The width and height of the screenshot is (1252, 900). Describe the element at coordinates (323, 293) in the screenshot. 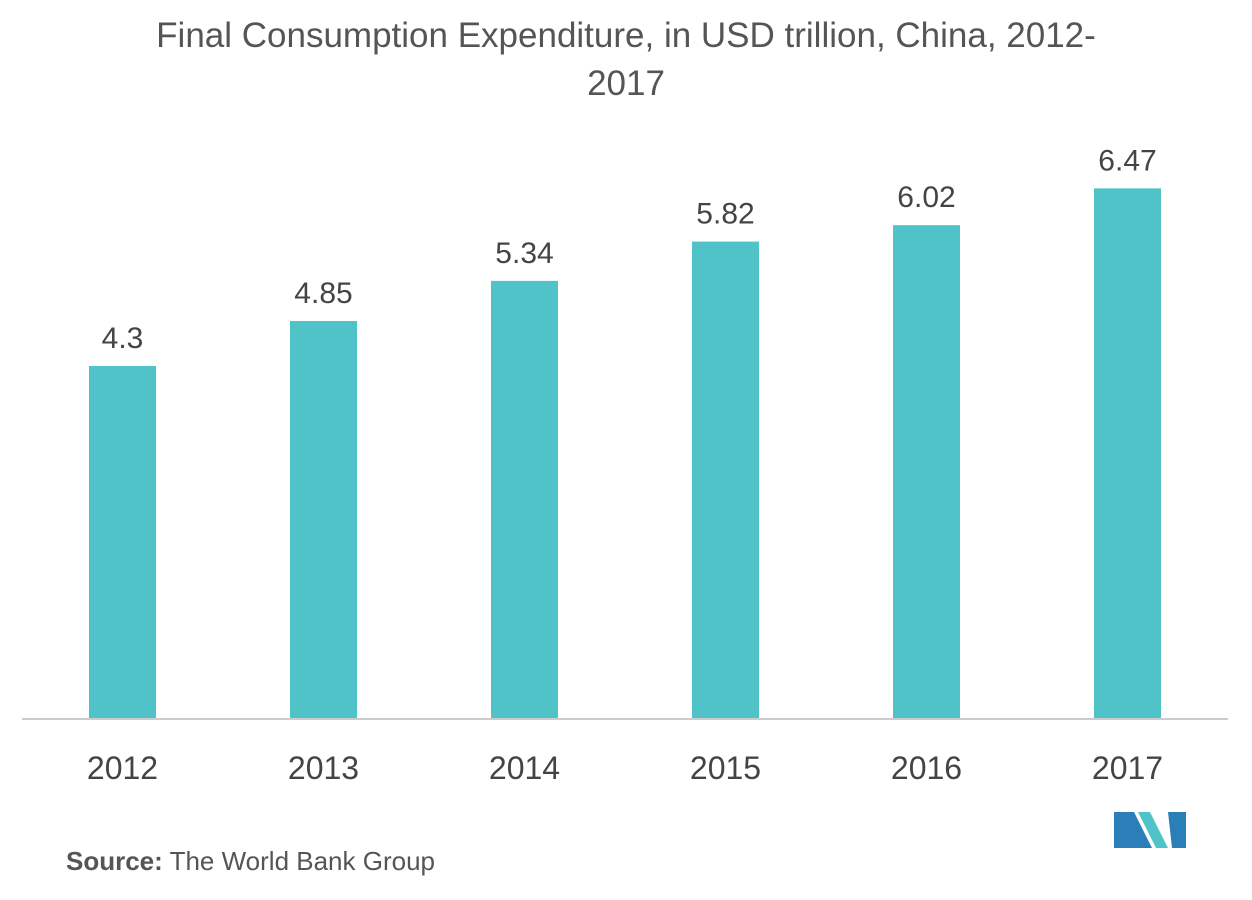

I see `value-label: 4.85` at that location.